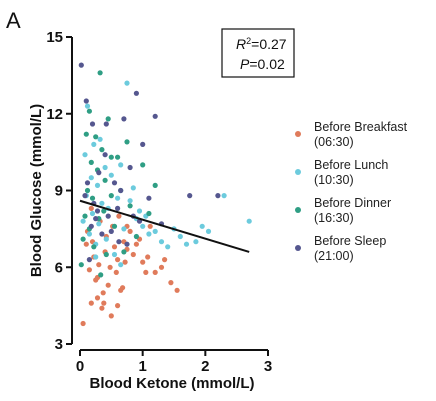 This screenshot has height=401, width=436. What do you see at coordinates (334, 256) in the screenshot?
I see `legend-sublabel-before-sleep: (21:00)` at bounding box center [334, 256].